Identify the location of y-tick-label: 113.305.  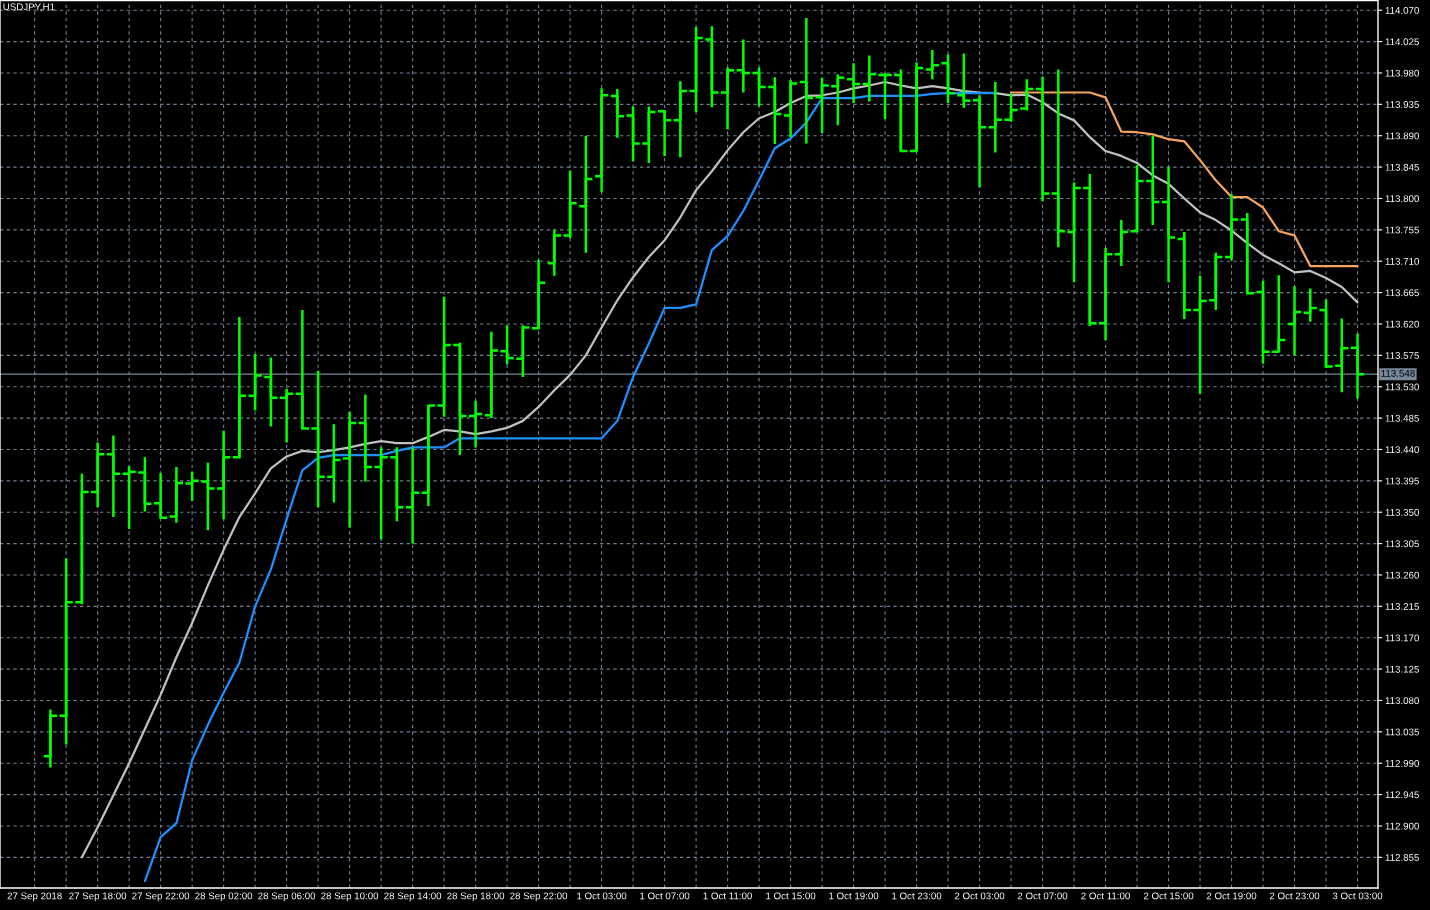
(1402, 544).